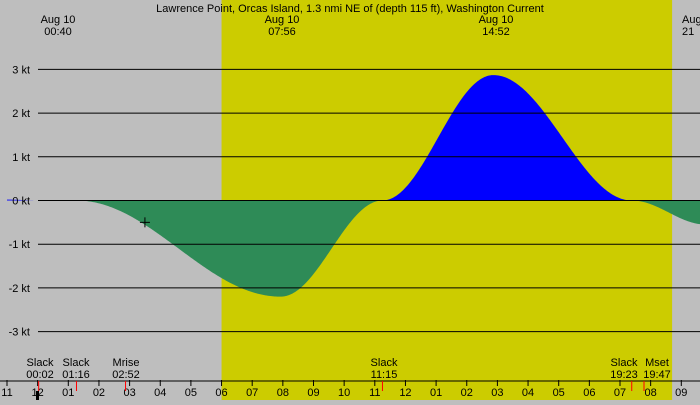 The width and height of the screenshot is (700, 405). What do you see at coordinates (21, 70) in the screenshot?
I see `y-tick-label: 3 kt` at bounding box center [21, 70].